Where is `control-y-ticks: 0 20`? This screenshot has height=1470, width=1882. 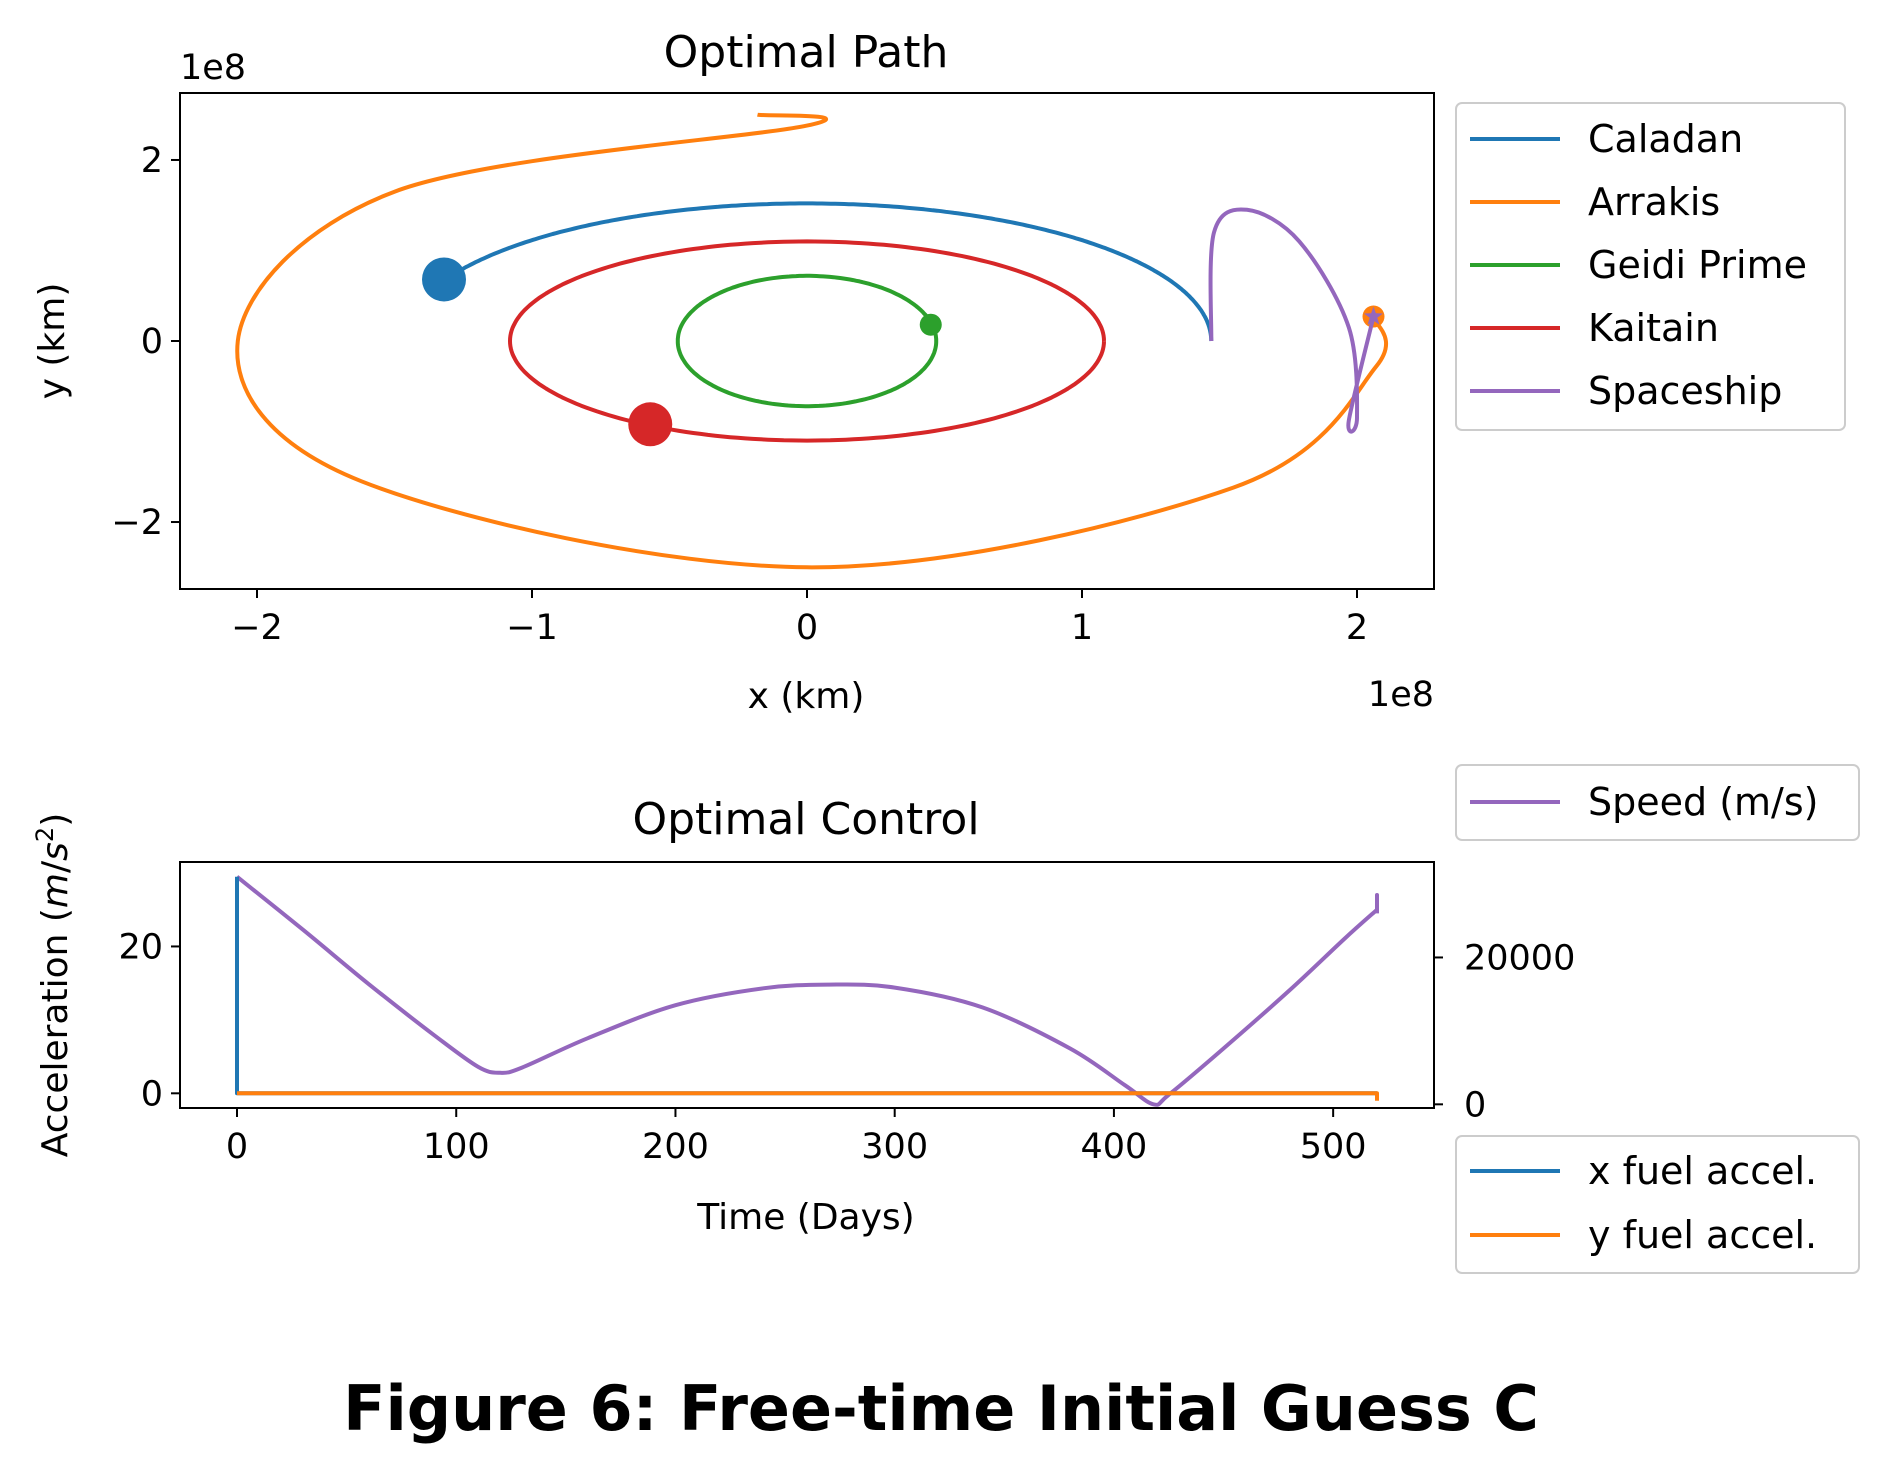 control-y-ticks: 0 20 is located at coordinates (149, 1020).